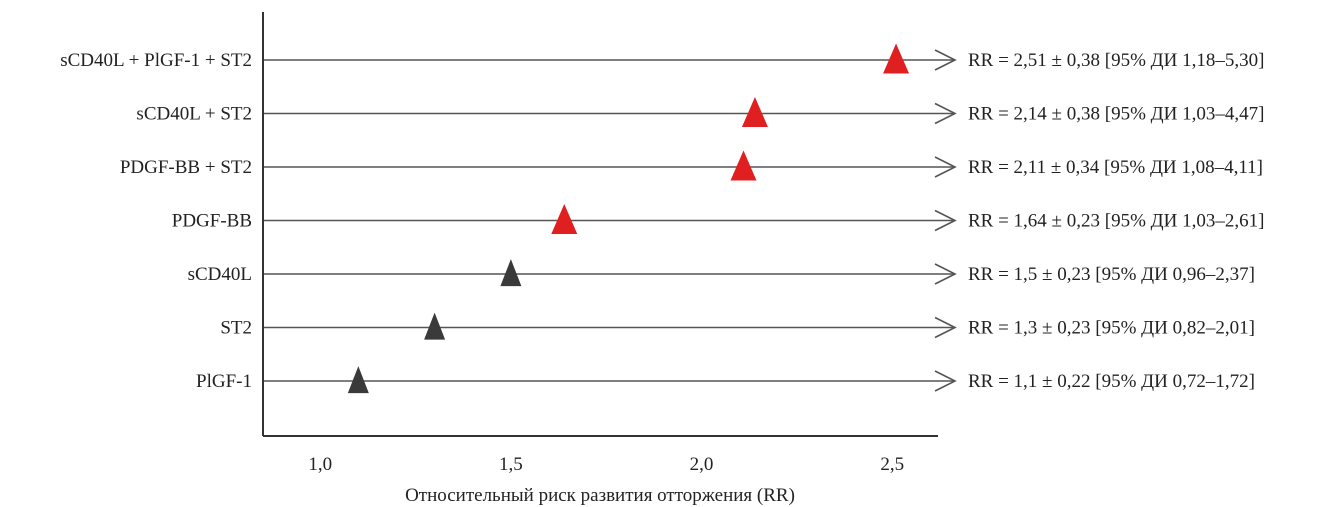  What do you see at coordinates (1116, 221) in the screenshot?
I see `rr-annotation: RR = 1,64 ± 0,23 [95% ДИ 1,03–2,61]` at bounding box center [1116, 221].